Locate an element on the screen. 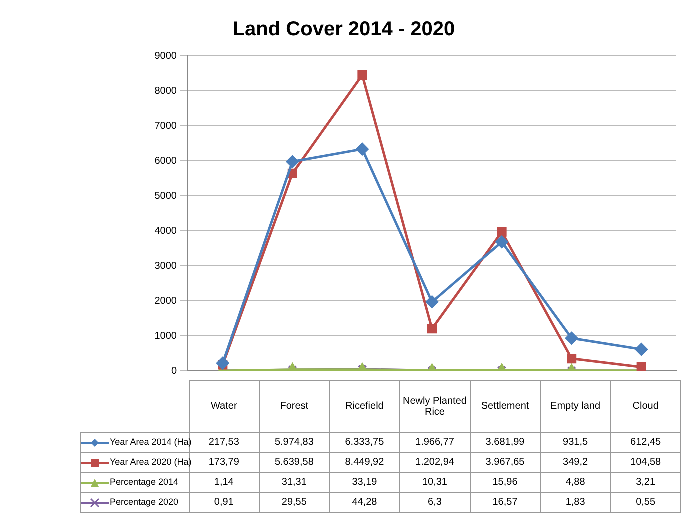 The image size is (692, 522). data-label: 5.639,58 is located at coordinates (294, 462).